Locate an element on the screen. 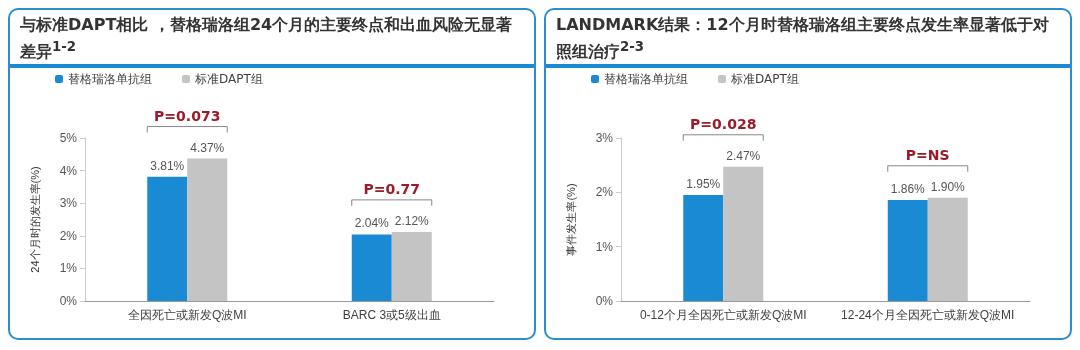  text: P=0.073 is located at coordinates (187, 115).